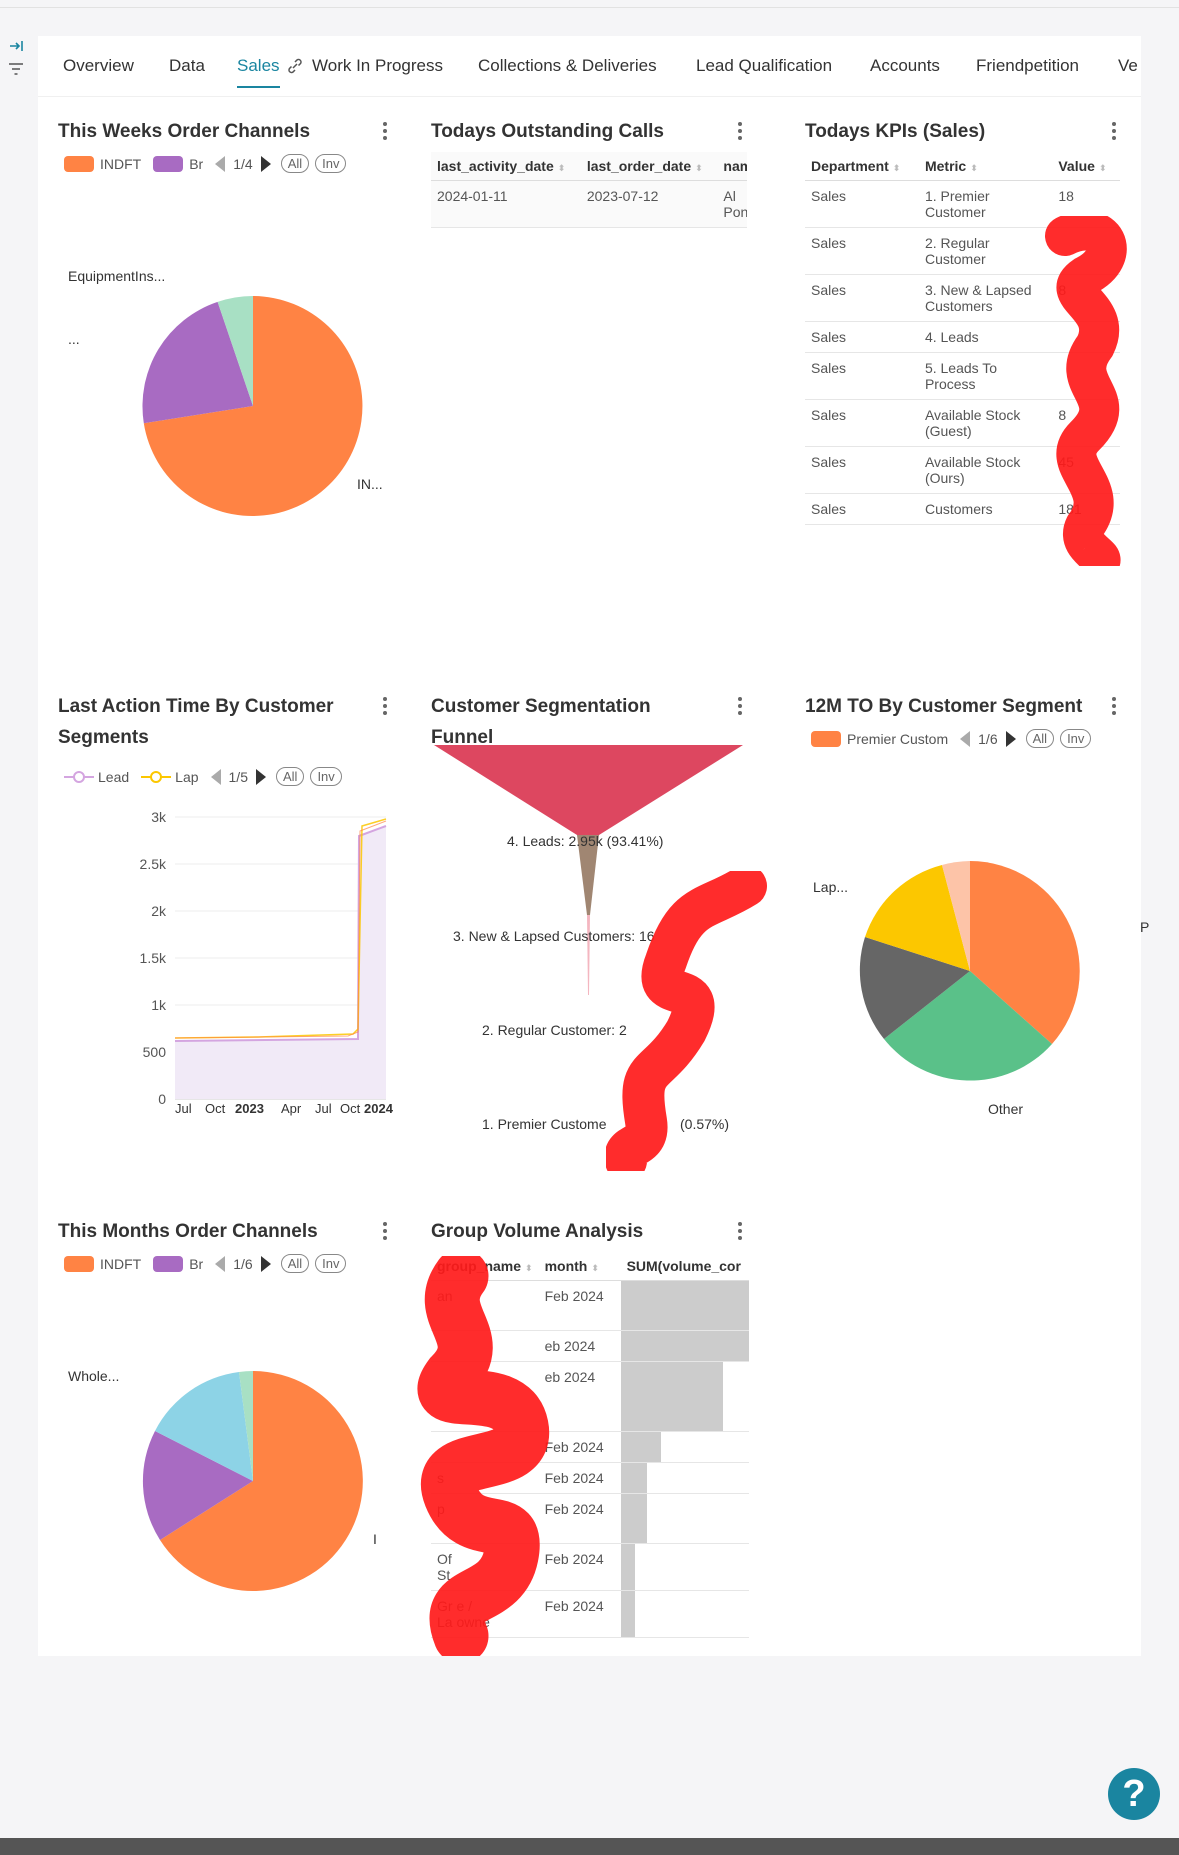  What do you see at coordinates (956, 916) in the screenshot?
I see `pie-slice-peach` at bounding box center [956, 916].